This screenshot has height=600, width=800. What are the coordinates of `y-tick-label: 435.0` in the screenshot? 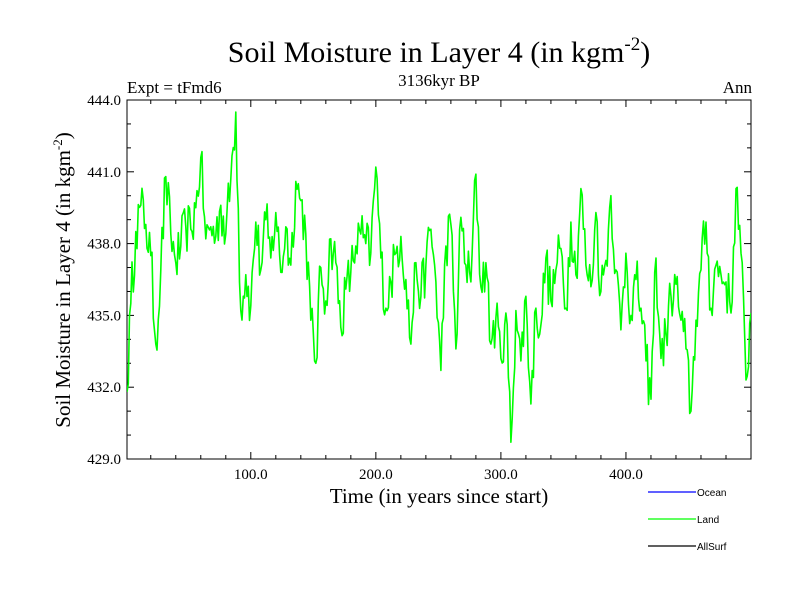 It's located at (104, 316).